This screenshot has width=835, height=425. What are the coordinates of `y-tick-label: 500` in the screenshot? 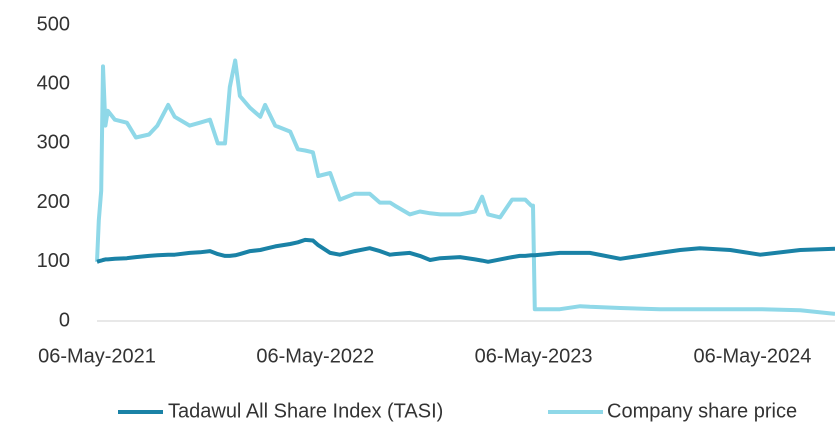 It's located at (53, 24).